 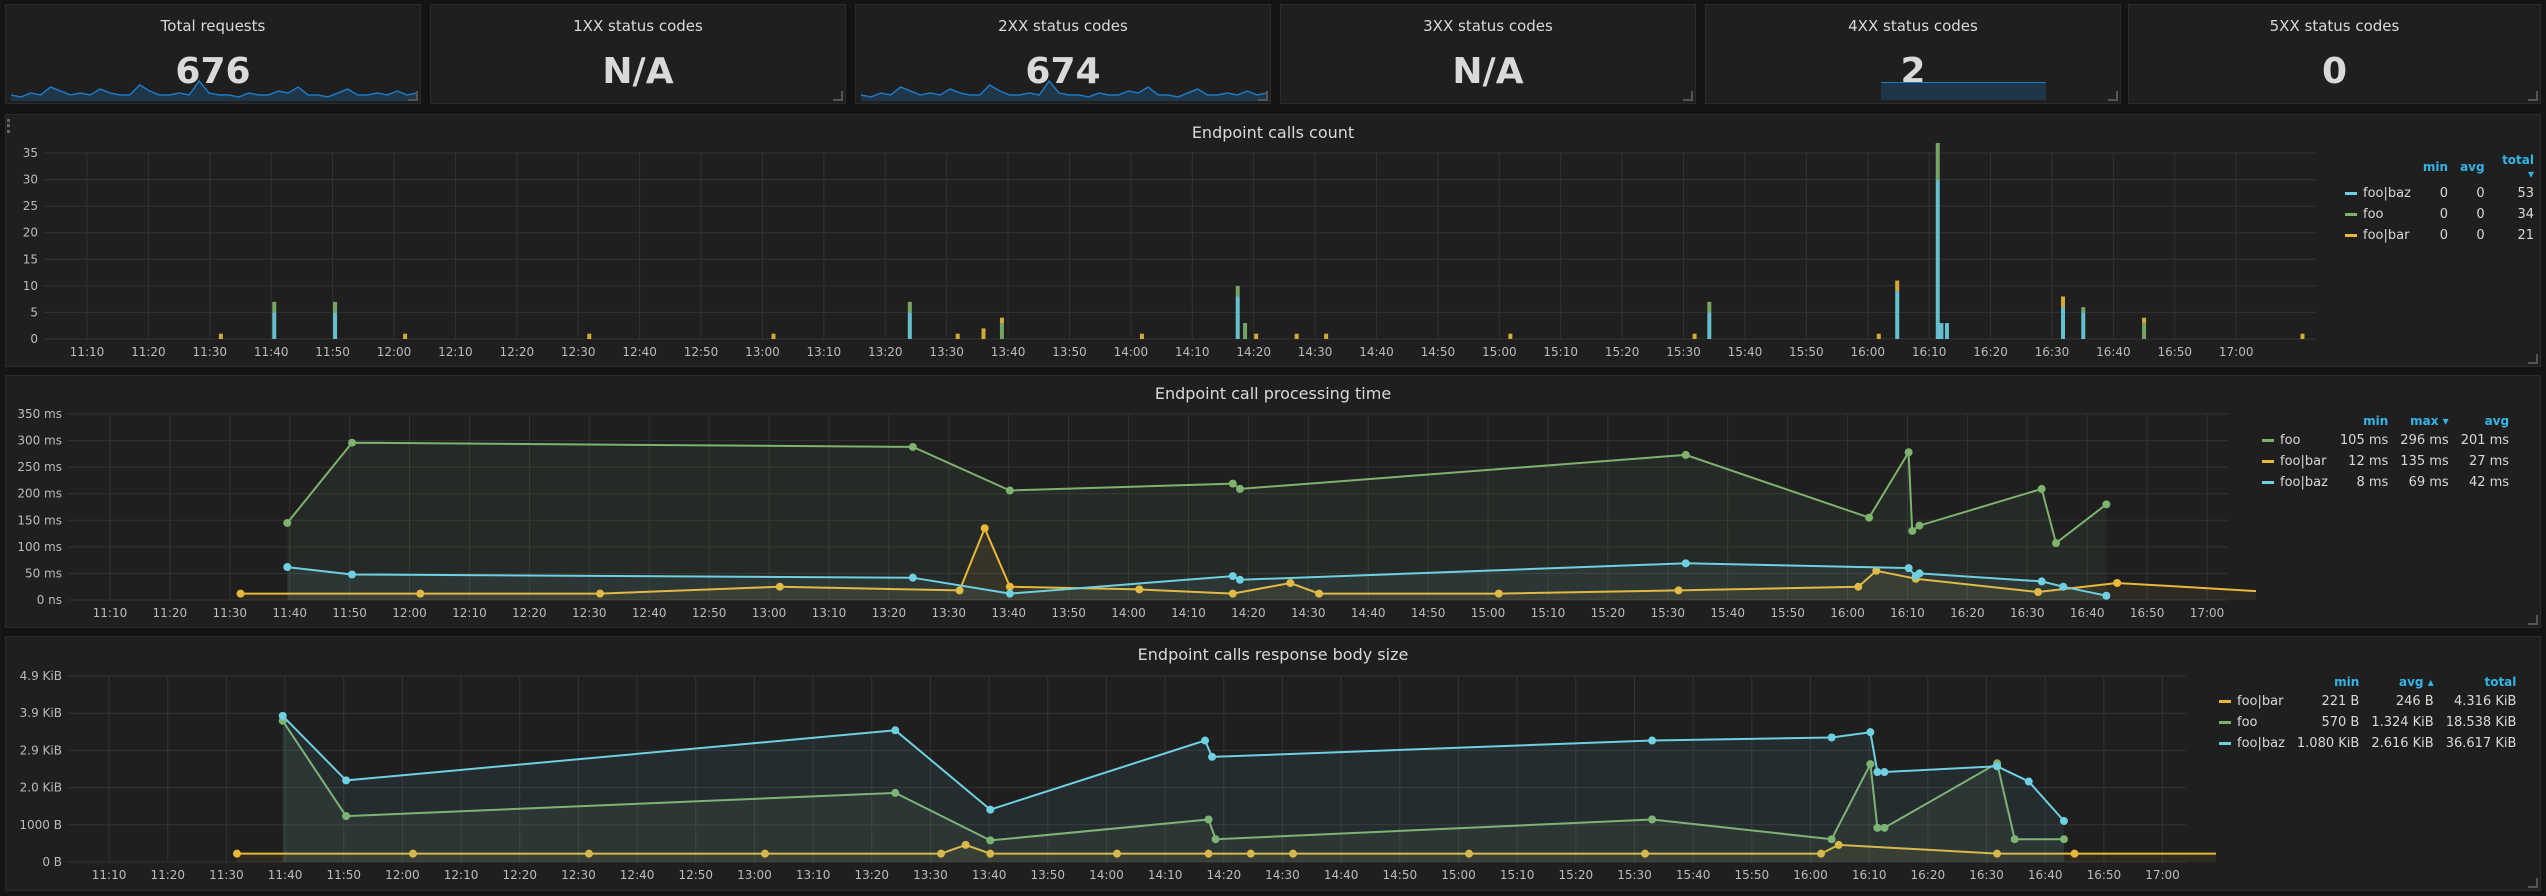 I want to click on legend-row: foo|baz 1.080 KiB 2.616 KiB 36.617 KiB, so click(x=2367, y=743).